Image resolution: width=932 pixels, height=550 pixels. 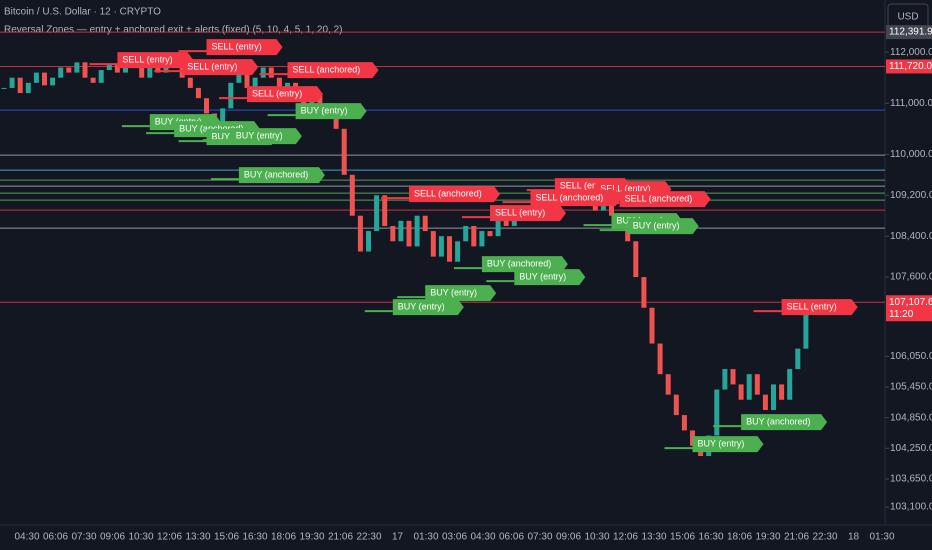 I want to click on price-tag-label: 107,107.66, so click(x=910, y=302).